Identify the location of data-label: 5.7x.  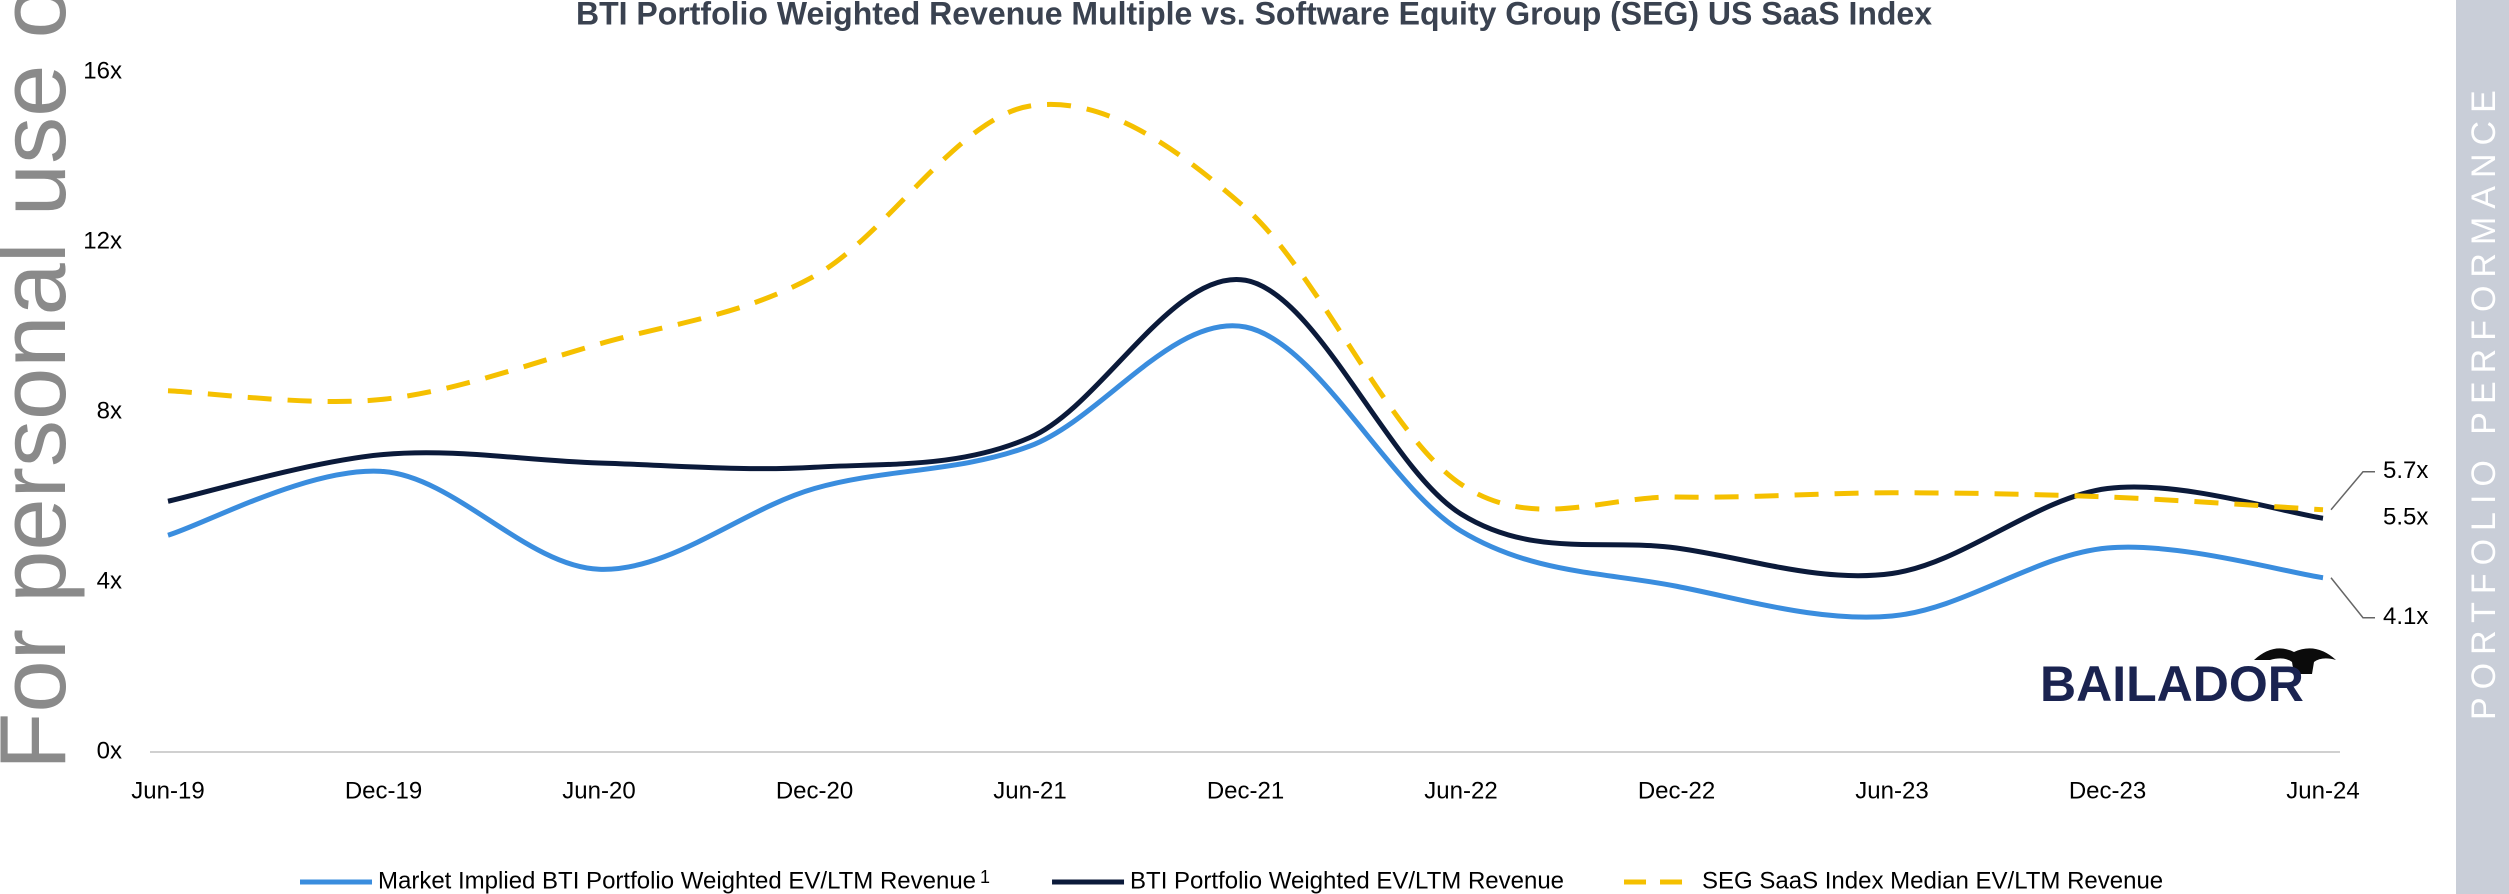
(2405, 470).